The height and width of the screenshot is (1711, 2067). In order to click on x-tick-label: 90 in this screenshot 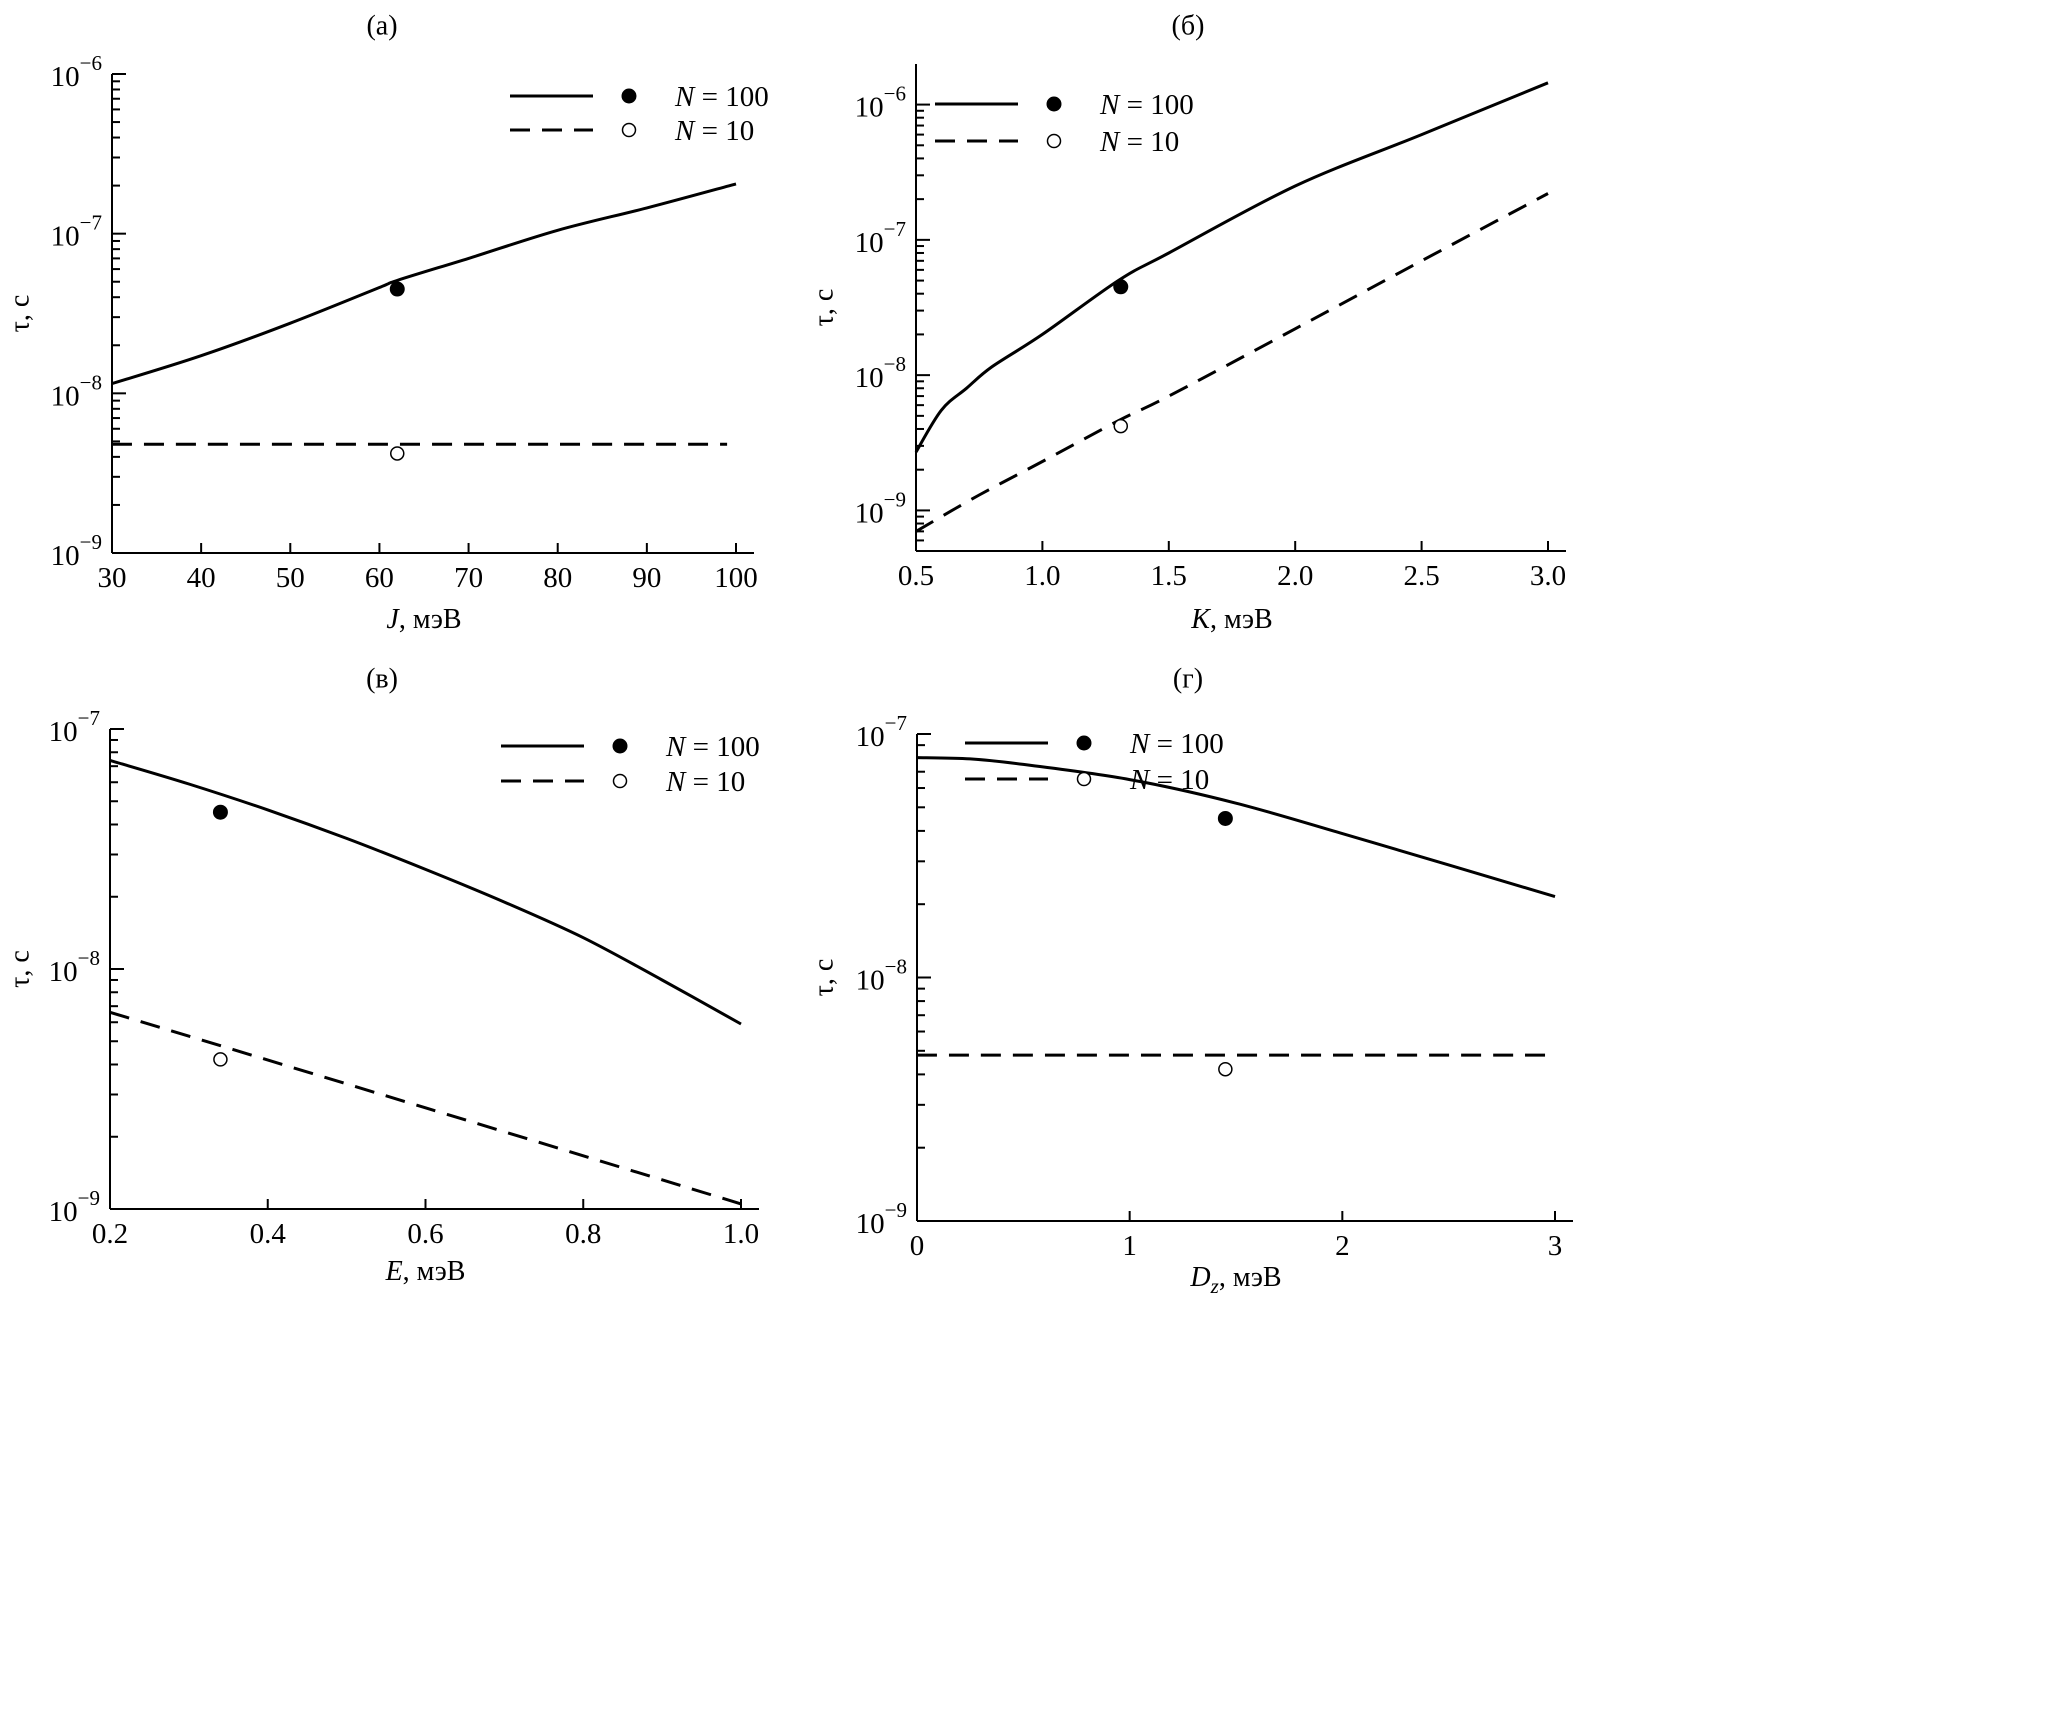, I will do `click(646, 578)`.